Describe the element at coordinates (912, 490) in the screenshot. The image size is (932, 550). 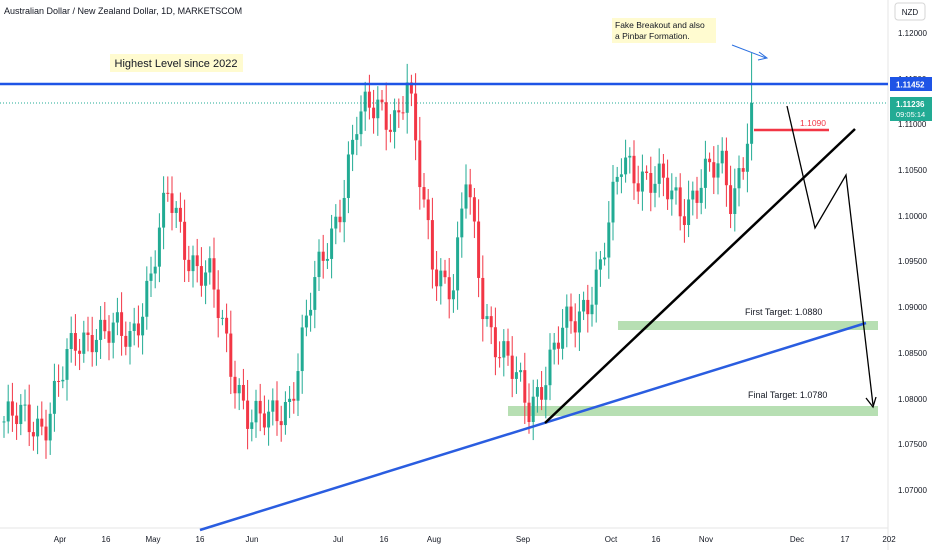
I see `price-tick-label: 1.07000` at that location.